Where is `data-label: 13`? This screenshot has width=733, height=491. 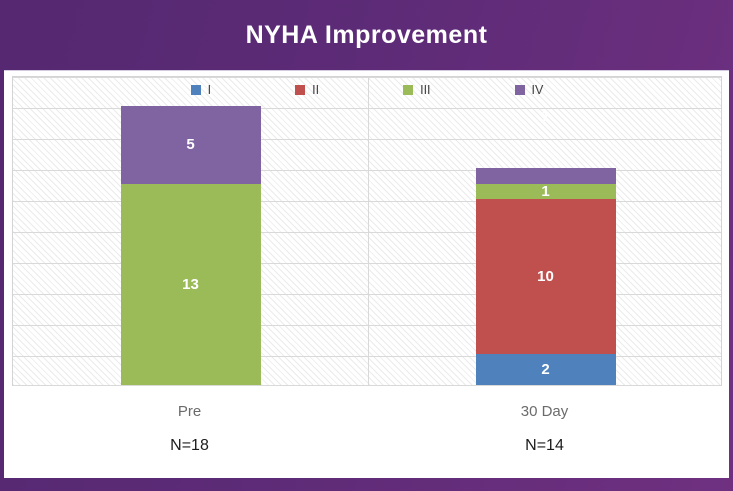 data-label: 13 is located at coordinates (190, 284).